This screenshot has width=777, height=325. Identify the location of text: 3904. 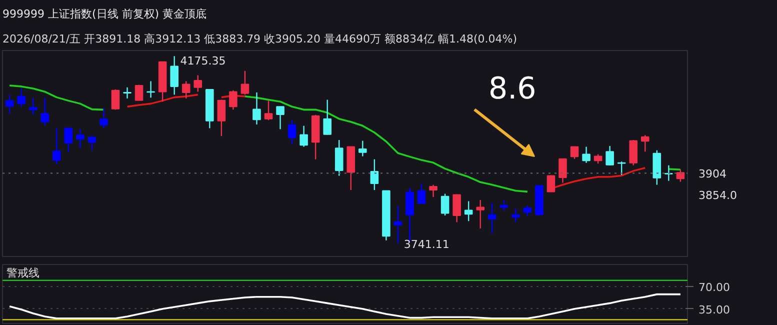
(712, 174).